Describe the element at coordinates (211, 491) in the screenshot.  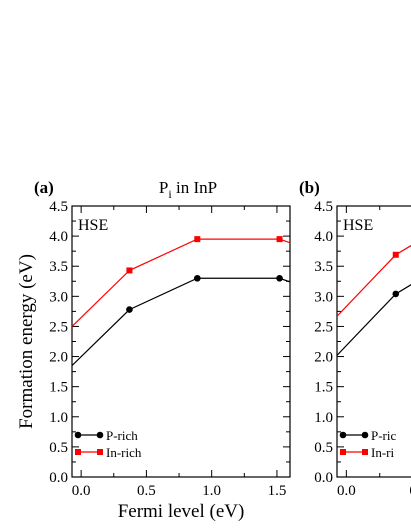
I see `x-tick-label: 1.0` at that location.